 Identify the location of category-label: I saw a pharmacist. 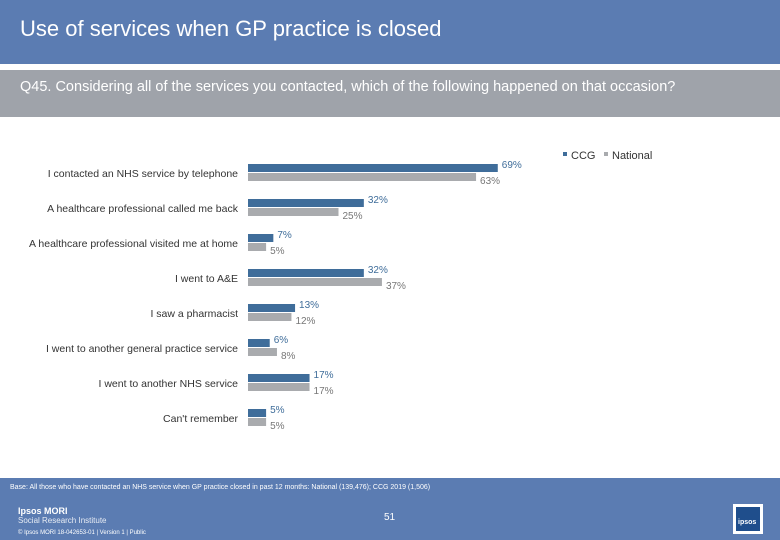
(194, 314).